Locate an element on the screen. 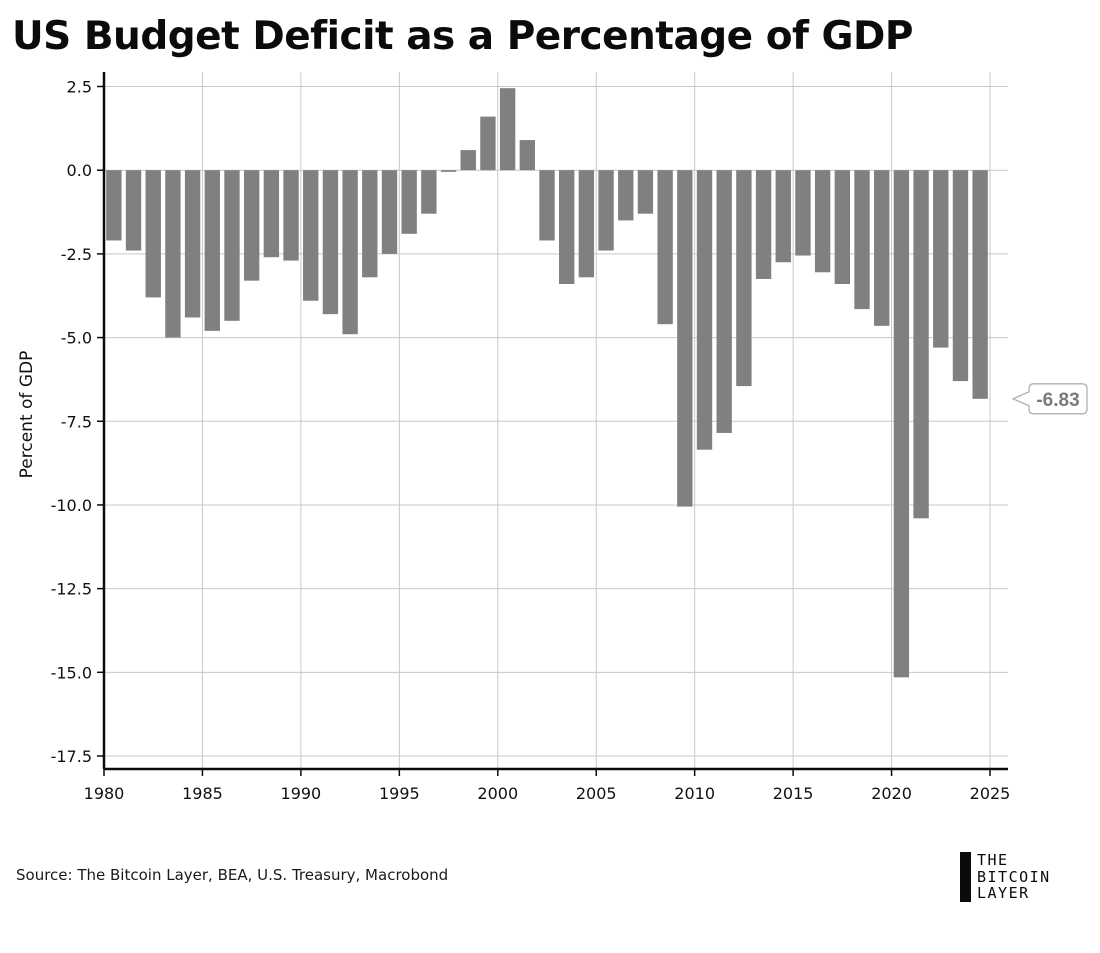  bar-2021 is located at coordinates (901, 424).